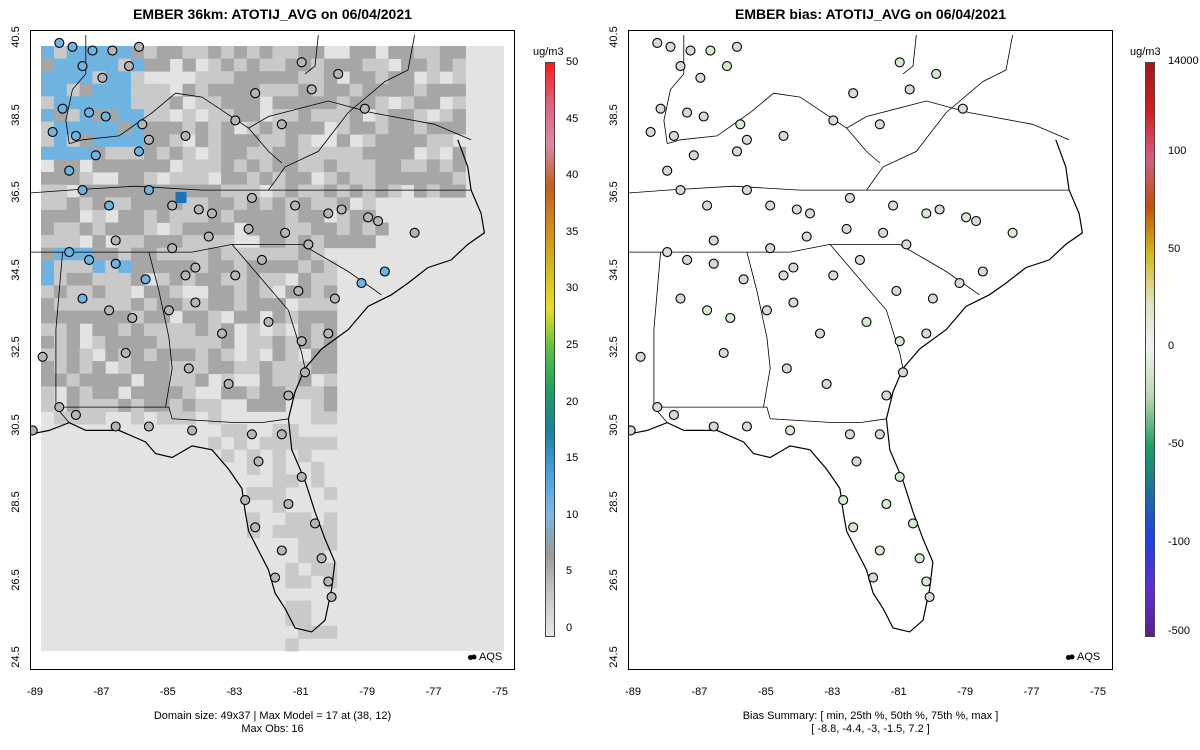  What do you see at coordinates (1089, 657) in the screenshot?
I see `right-aqs-label: AQS` at bounding box center [1089, 657].